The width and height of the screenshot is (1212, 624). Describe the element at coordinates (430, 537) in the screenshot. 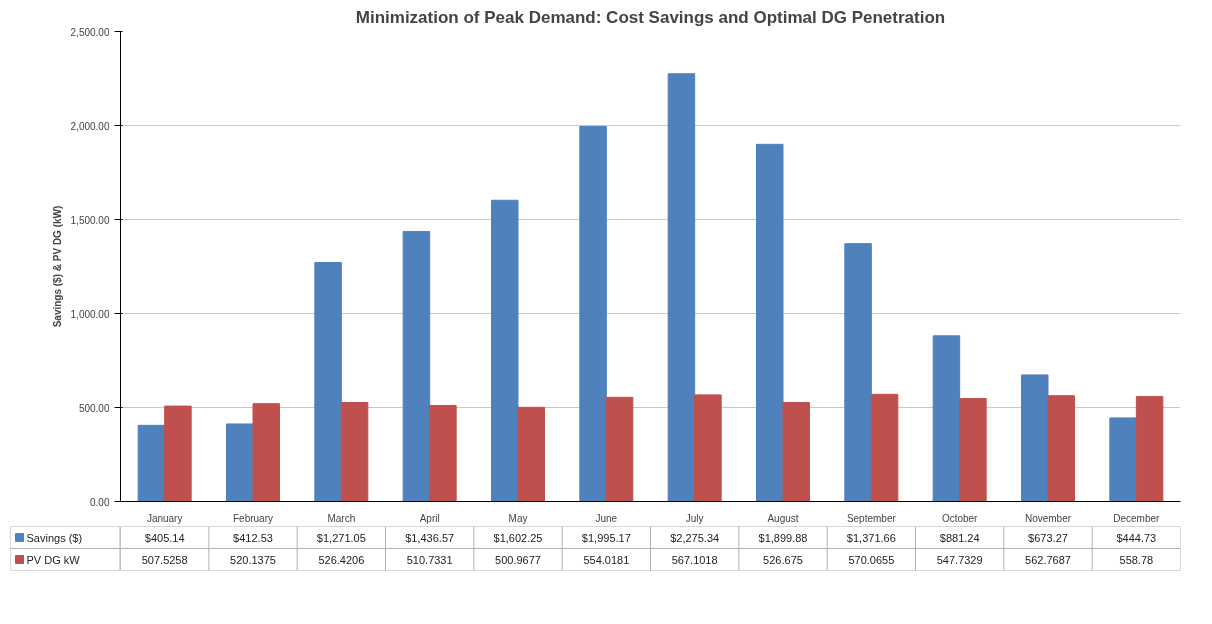

I see `data-label: $1,436.57` at that location.